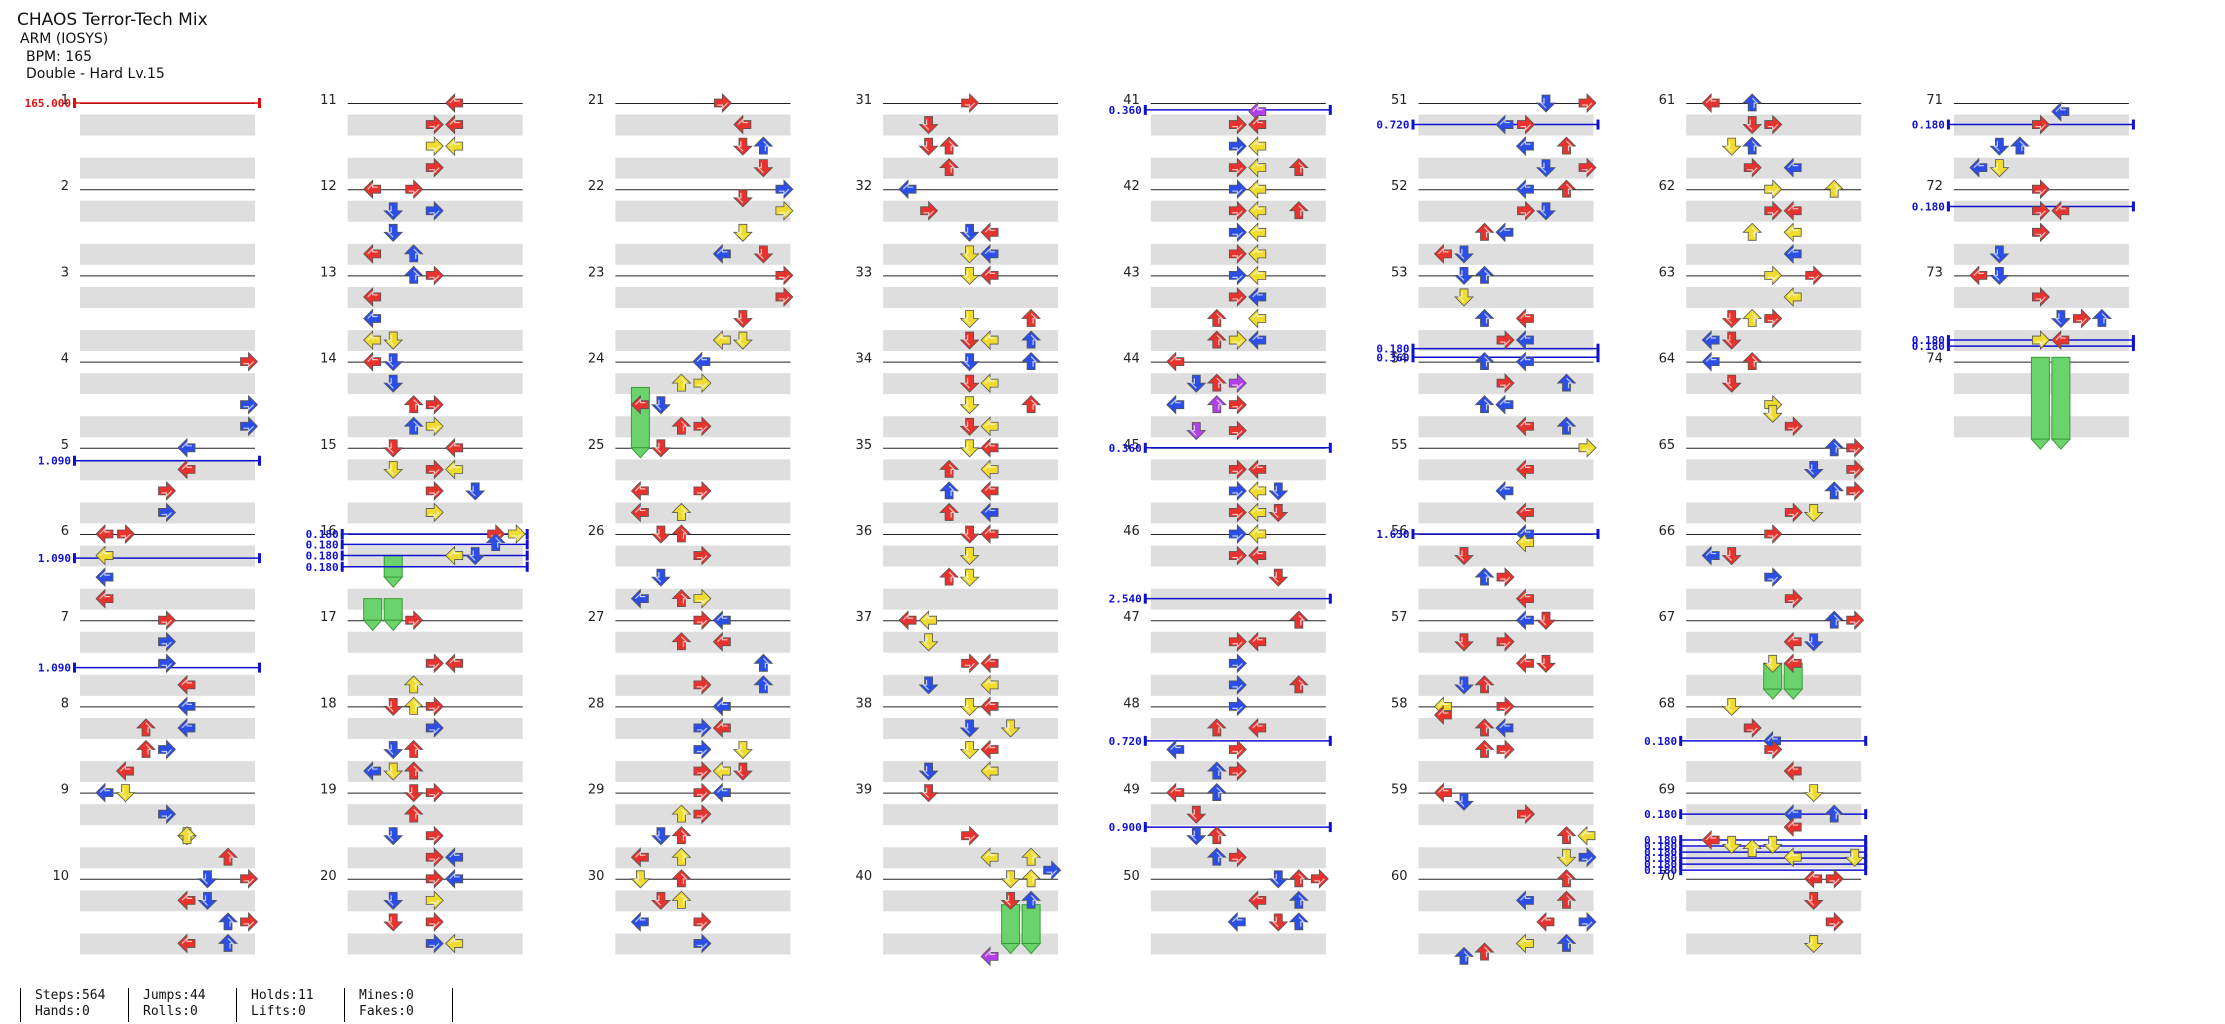 This screenshot has height=1024, width=2225. What do you see at coordinates (182, 1005) in the screenshot?
I see `stats-group-jumps: Jumps:44 Rolls:0` at bounding box center [182, 1005].